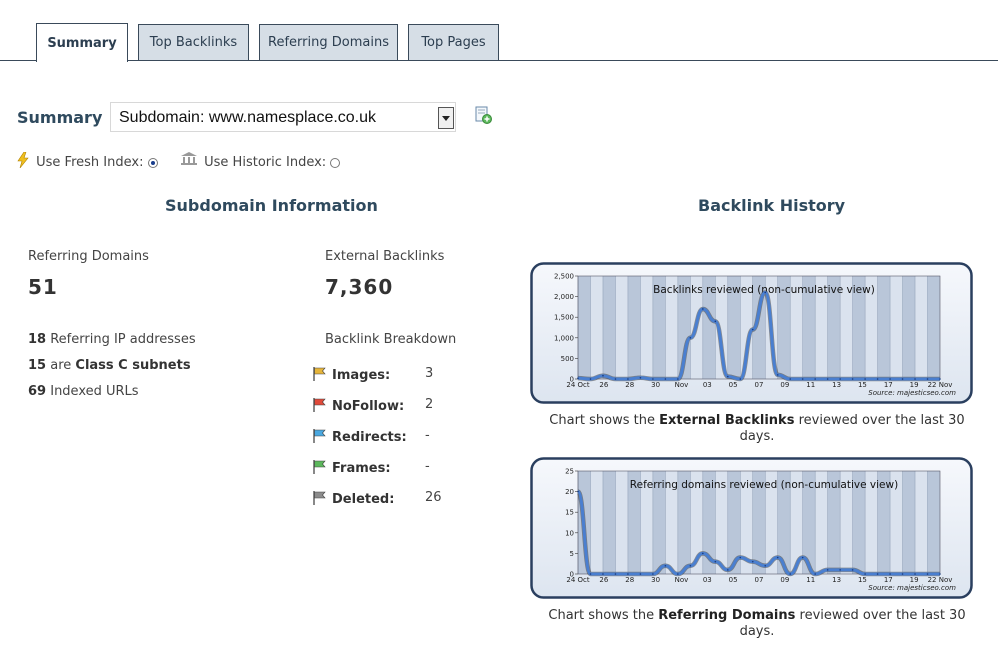 The image size is (998, 651). I want to click on referring-domains-value: 51, so click(43, 287).